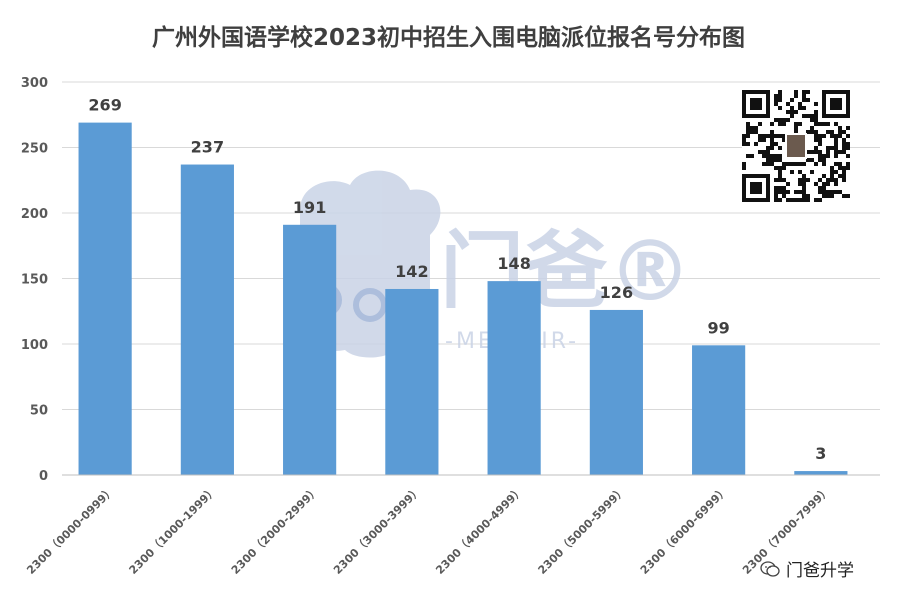  I want to click on chart-title: 广州外国语学校2023初中招生入围电脑派位报名号分布图, so click(448, 38).